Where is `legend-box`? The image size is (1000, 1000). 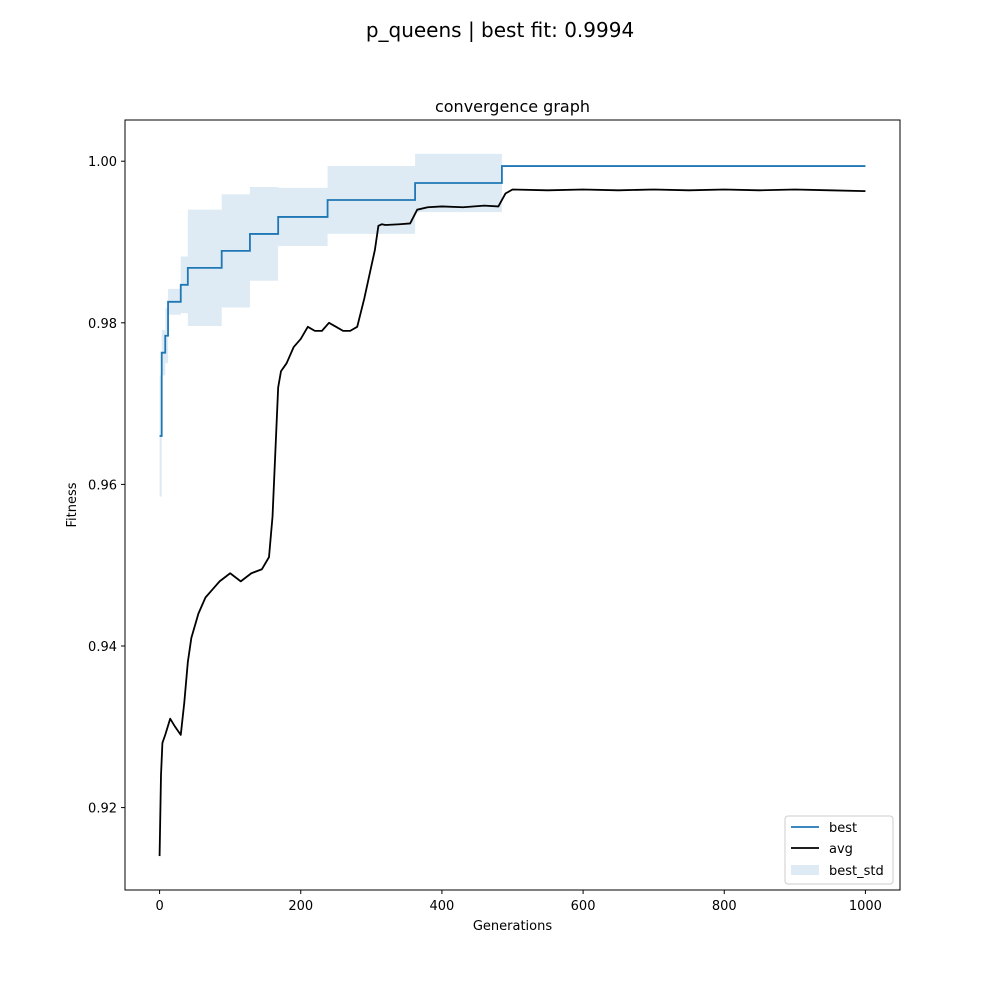 legend-box is located at coordinates (839, 850).